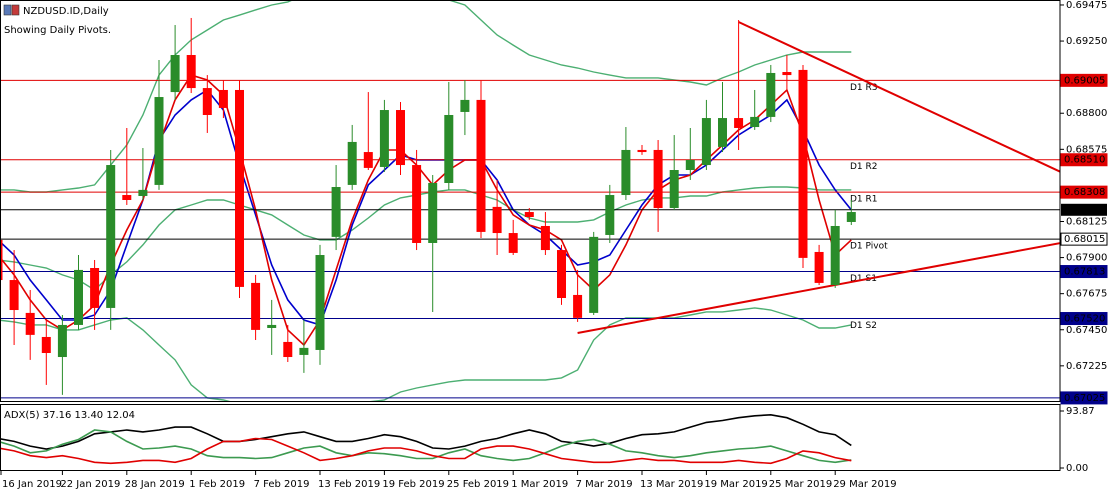  I want to click on pivot-price-label: 0.67025, so click(1084, 398).